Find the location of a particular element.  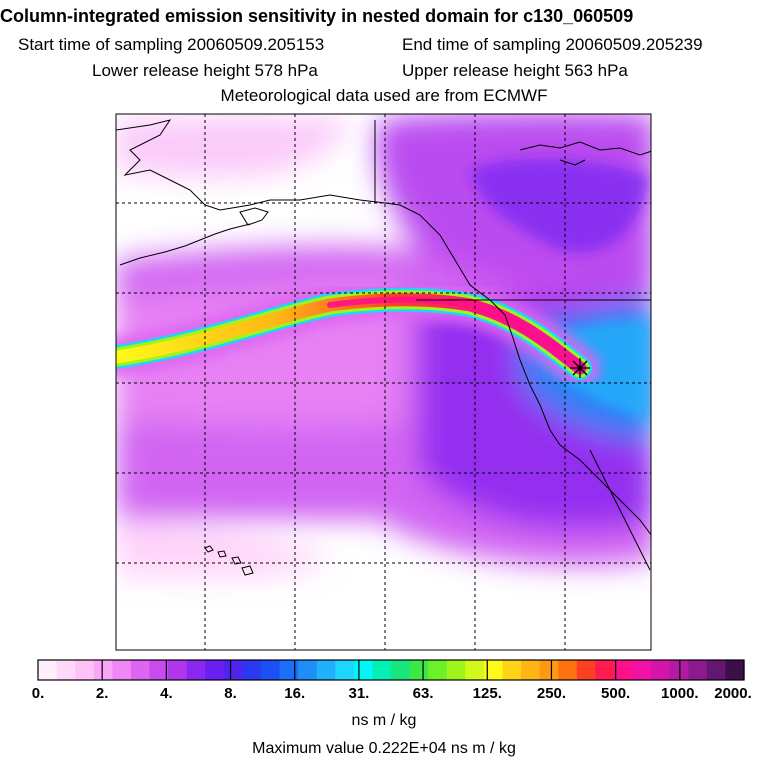

maximum-value-label: Maximum value 0.222E+04 ns m / kg is located at coordinates (384, 748).